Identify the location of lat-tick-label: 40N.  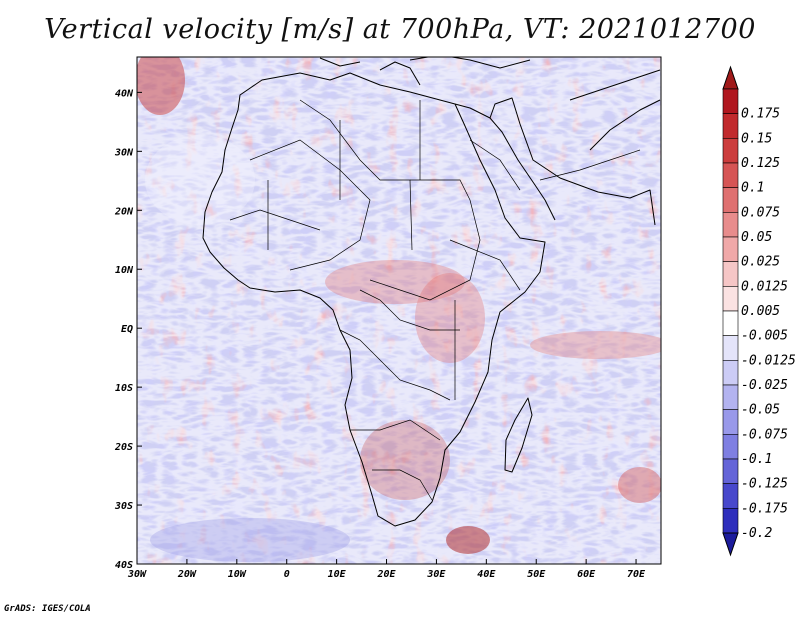
(124, 93).